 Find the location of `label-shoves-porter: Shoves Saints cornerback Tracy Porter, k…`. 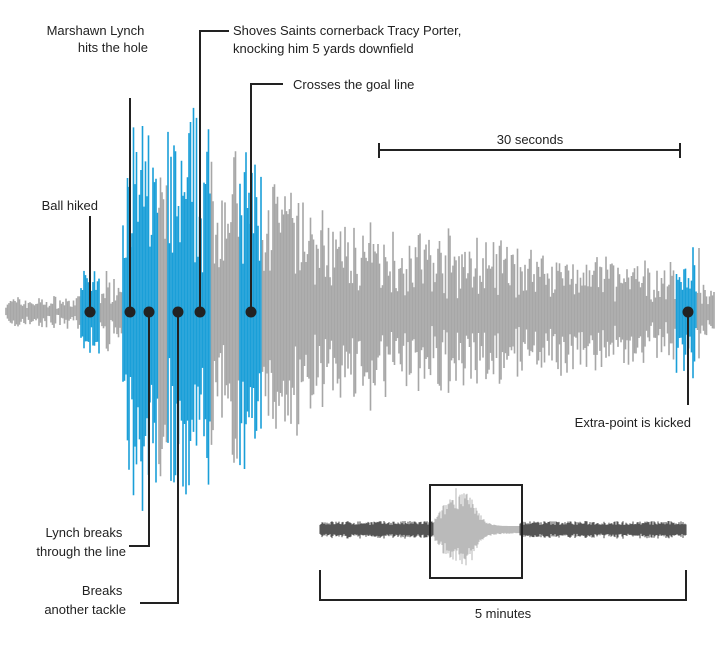

label-shoves-porter: Shoves Saints cornerback Tracy Porter, k… is located at coordinates (349, 39).